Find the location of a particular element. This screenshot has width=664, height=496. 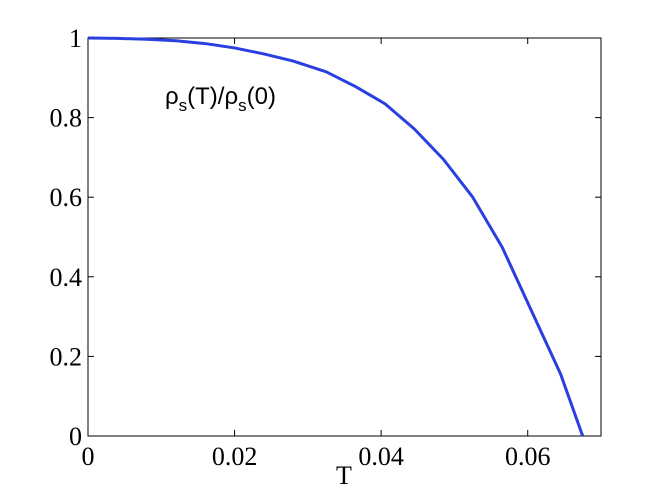

annotation-subscript-2: s is located at coordinates (242, 105).